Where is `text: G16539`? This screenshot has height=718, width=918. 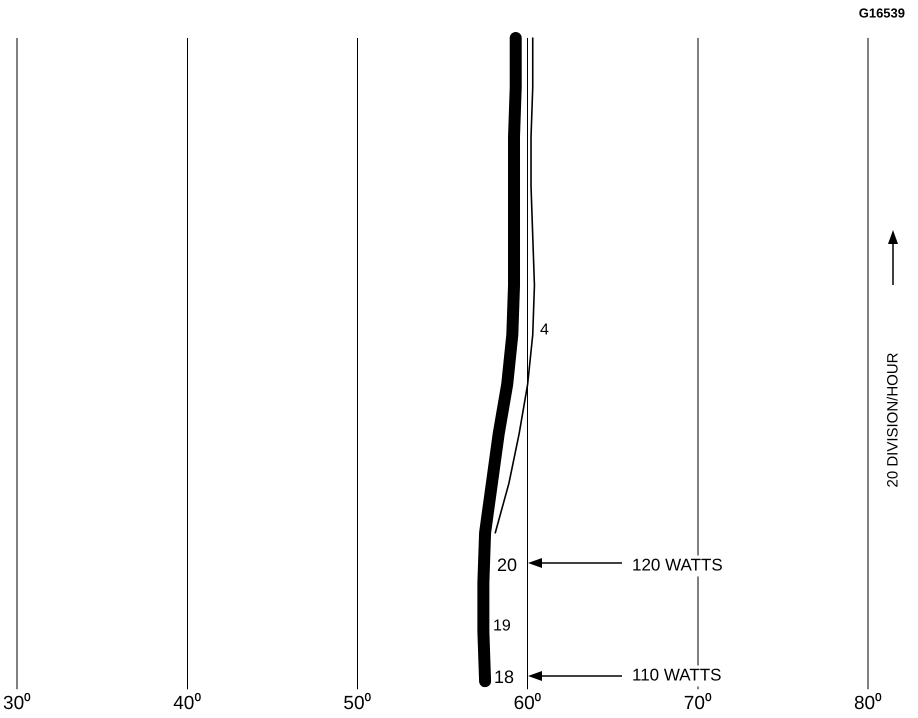 text: G16539 is located at coordinates (881, 13).